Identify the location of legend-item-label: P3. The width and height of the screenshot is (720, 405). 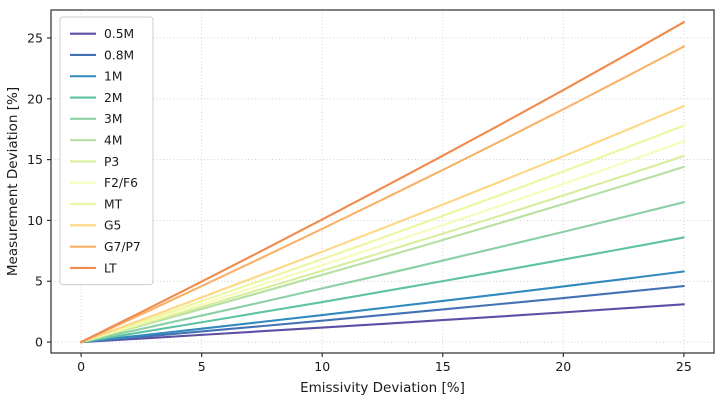
(111, 162).